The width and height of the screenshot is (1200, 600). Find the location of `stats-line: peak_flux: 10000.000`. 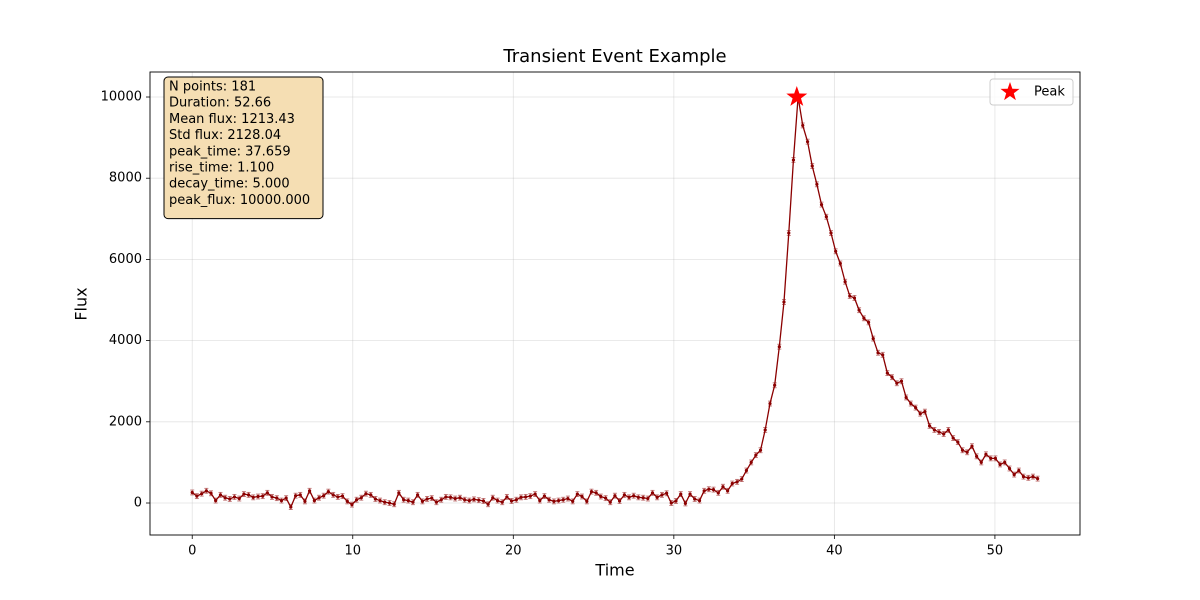

stats-line: peak_flux: 10000.000 is located at coordinates (239, 200).